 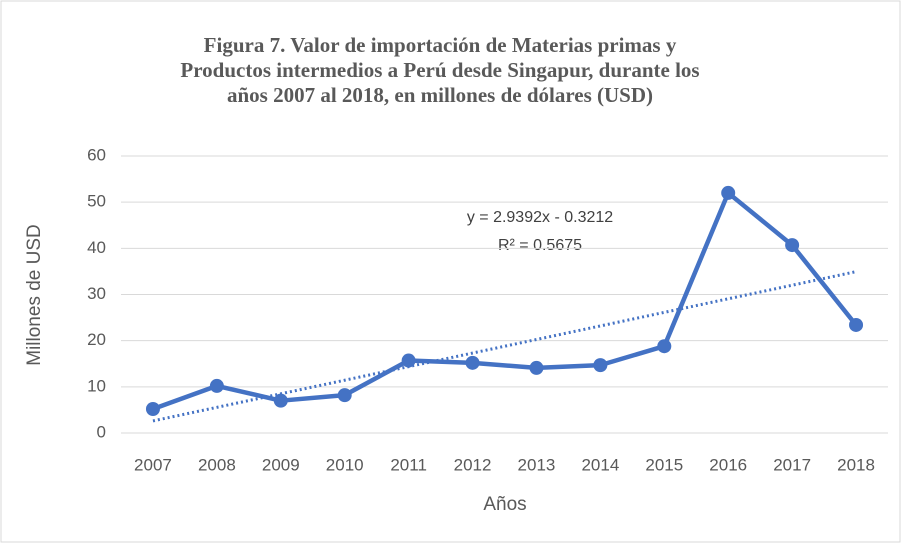 I want to click on x-tick-label: 2013, so click(x=537, y=464).